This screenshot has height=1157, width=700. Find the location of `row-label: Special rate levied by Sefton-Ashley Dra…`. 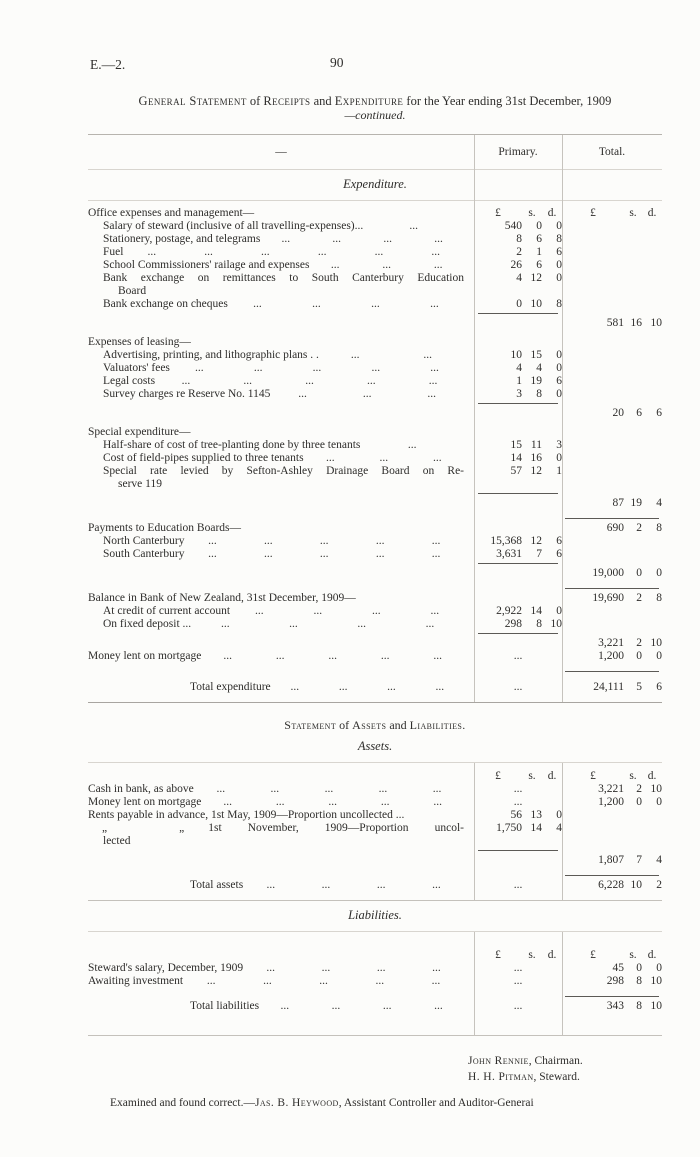

row-label: Special rate levied by Sefton-Ashley Dra… is located at coordinates (283, 471).